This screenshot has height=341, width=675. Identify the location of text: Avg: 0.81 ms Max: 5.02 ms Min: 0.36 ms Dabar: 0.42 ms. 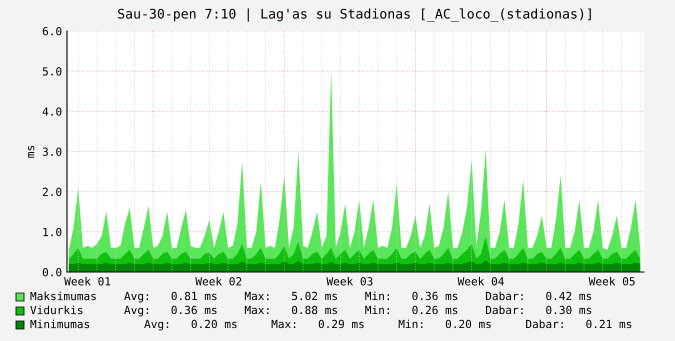
(358, 297).